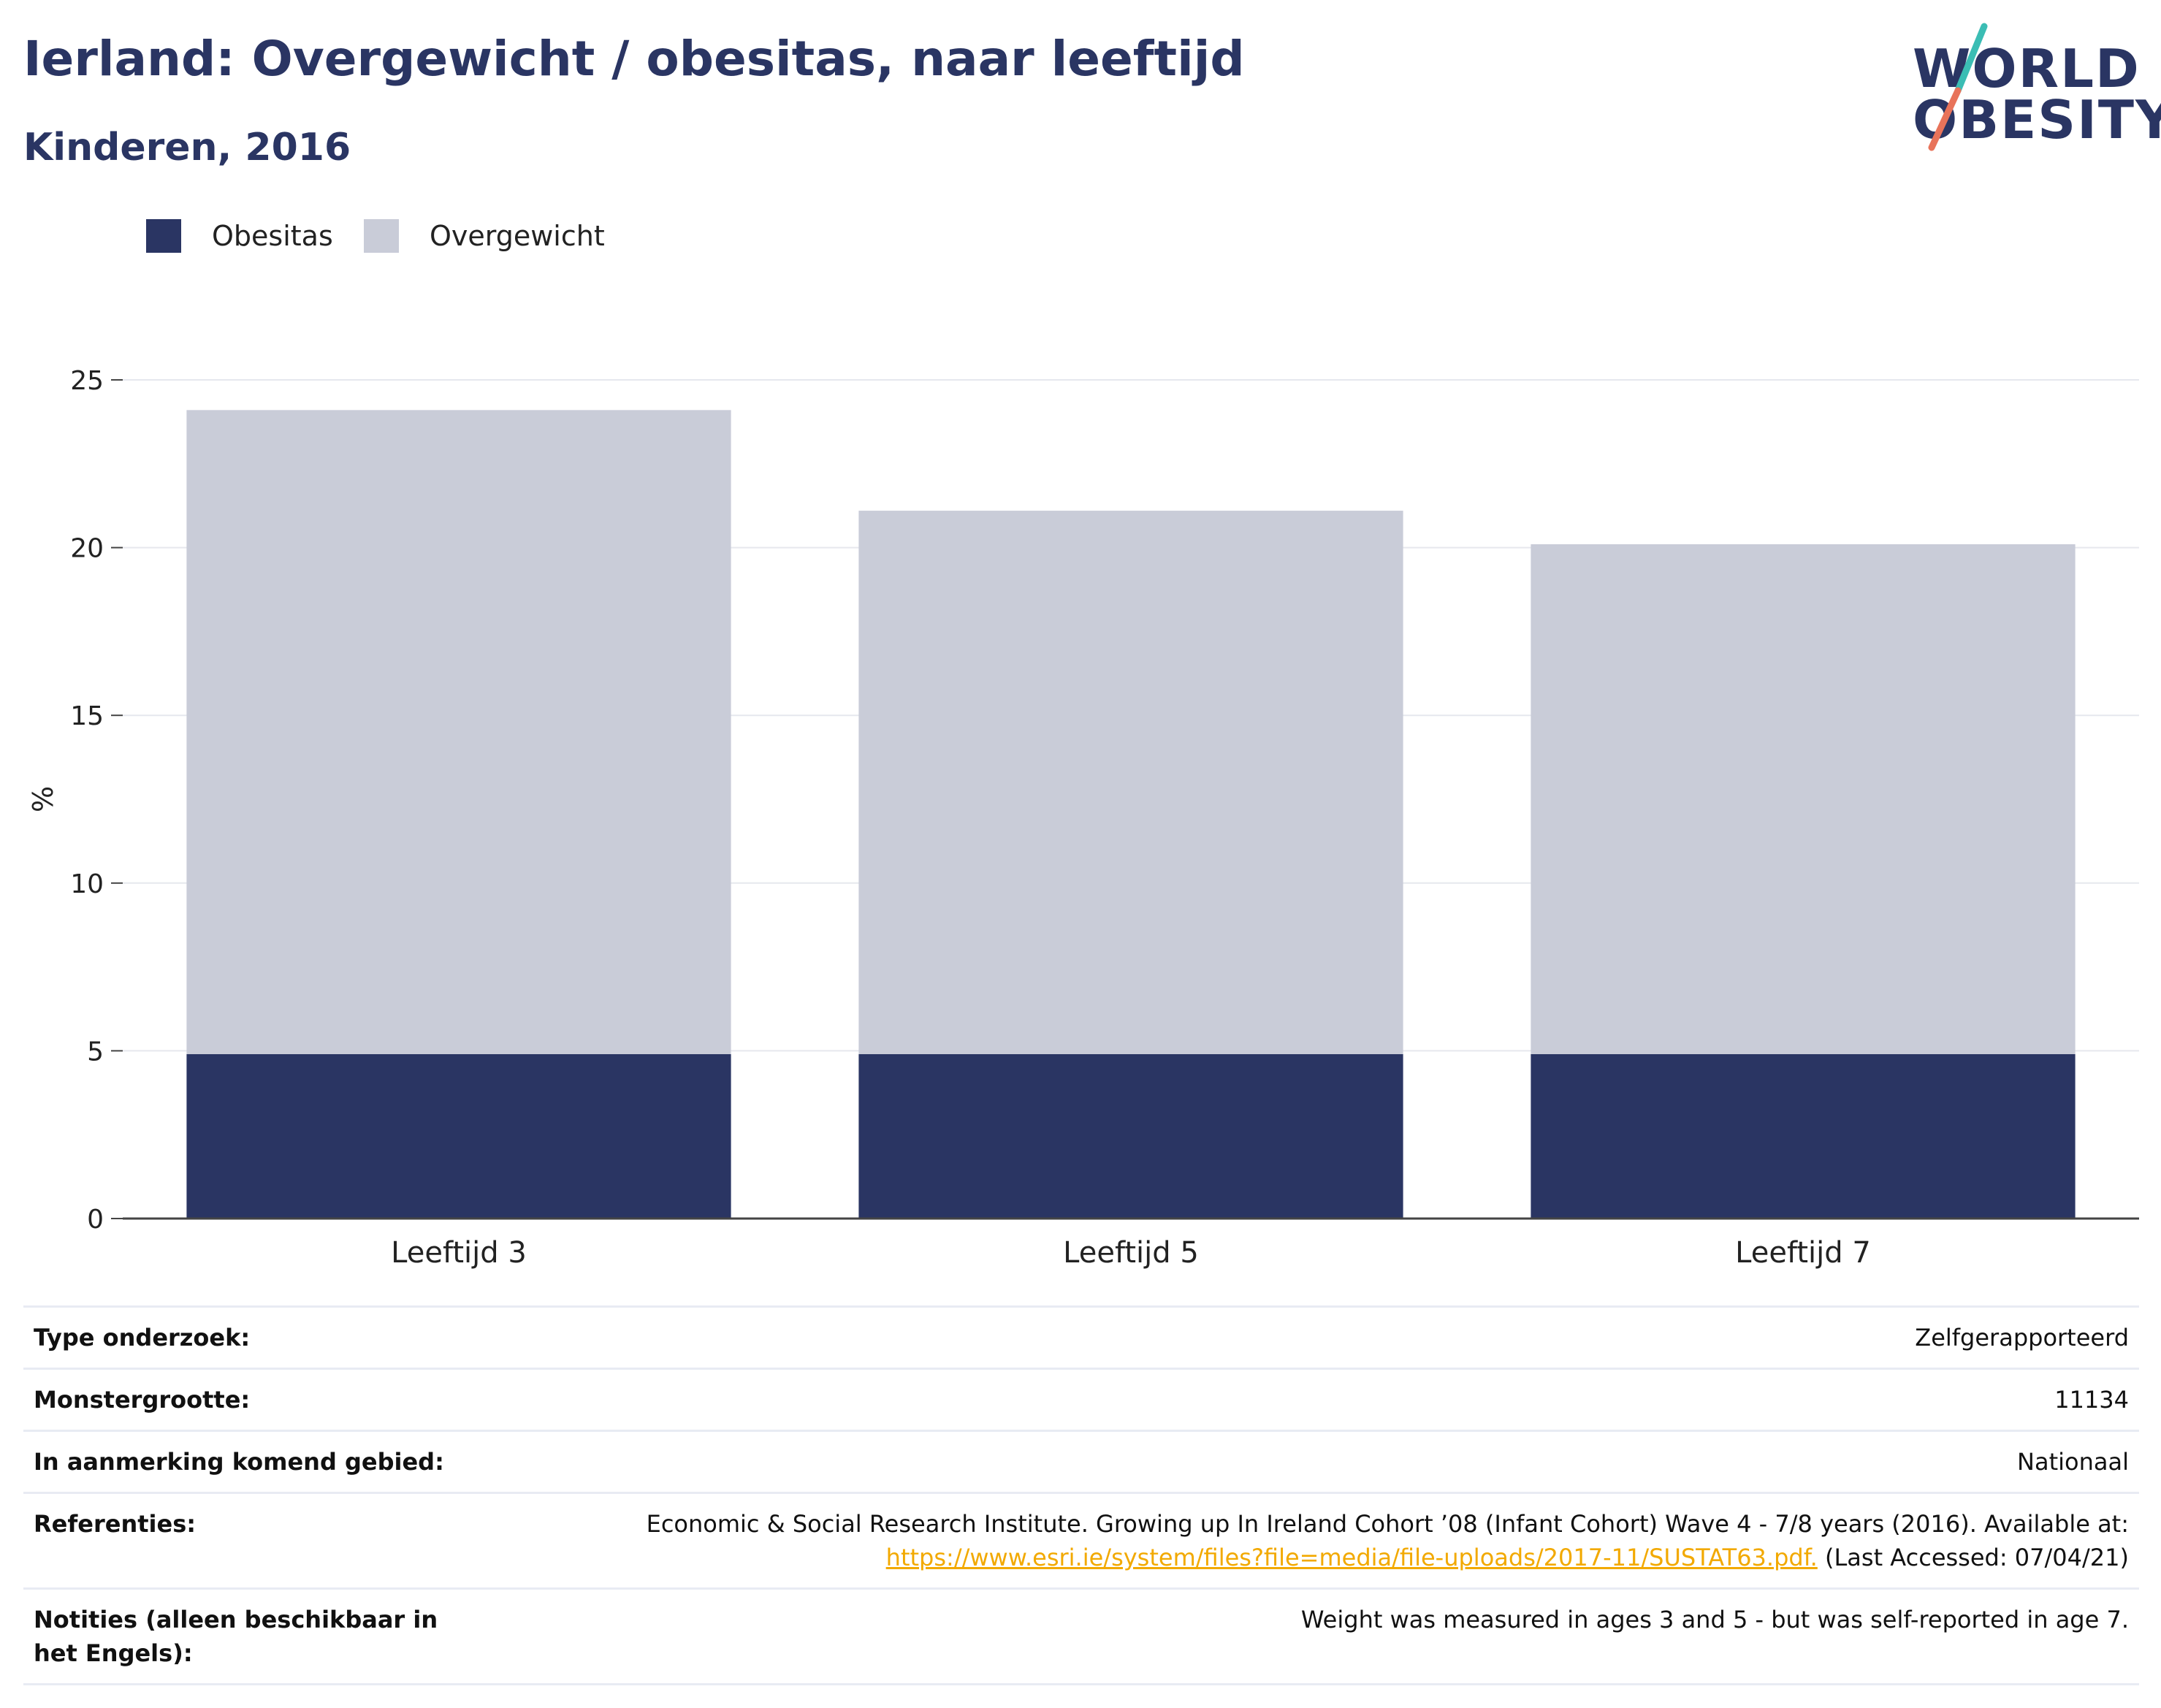 The width and height of the screenshot is (2161, 1708). I want to click on meta-row-area: In aanmerking komend gebied: Nationaal, so click(1081, 1461).